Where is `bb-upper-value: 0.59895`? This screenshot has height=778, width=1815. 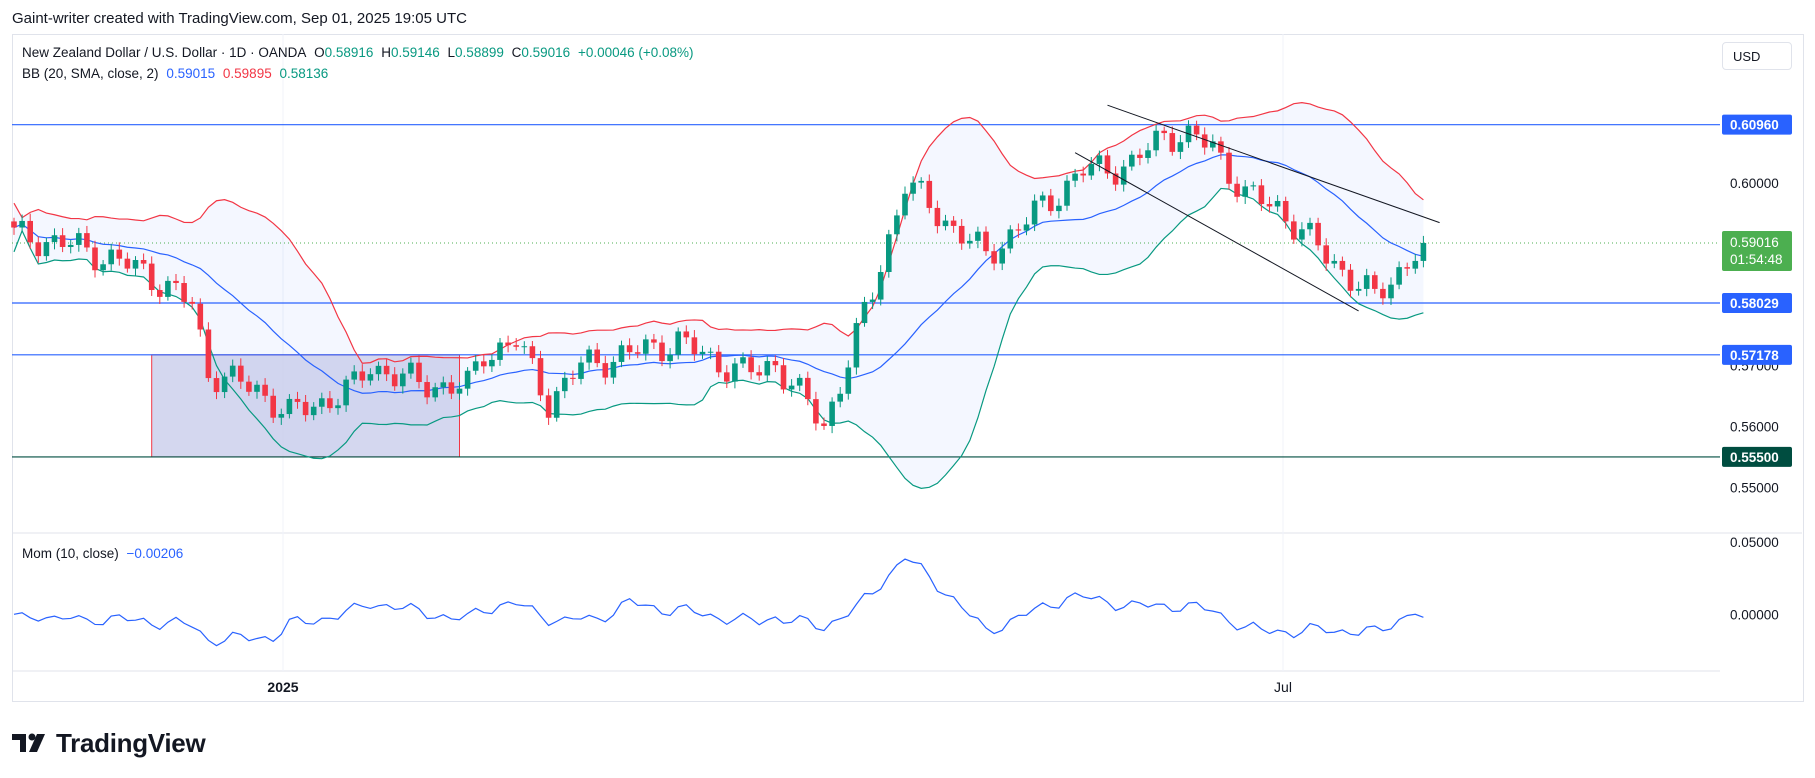
bb-upper-value: 0.59895 is located at coordinates (247, 73).